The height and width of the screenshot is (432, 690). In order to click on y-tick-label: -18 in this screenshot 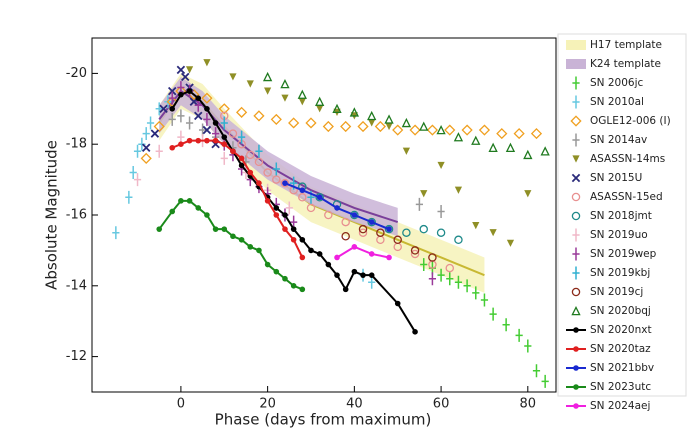, I will do `click(76, 144)`.